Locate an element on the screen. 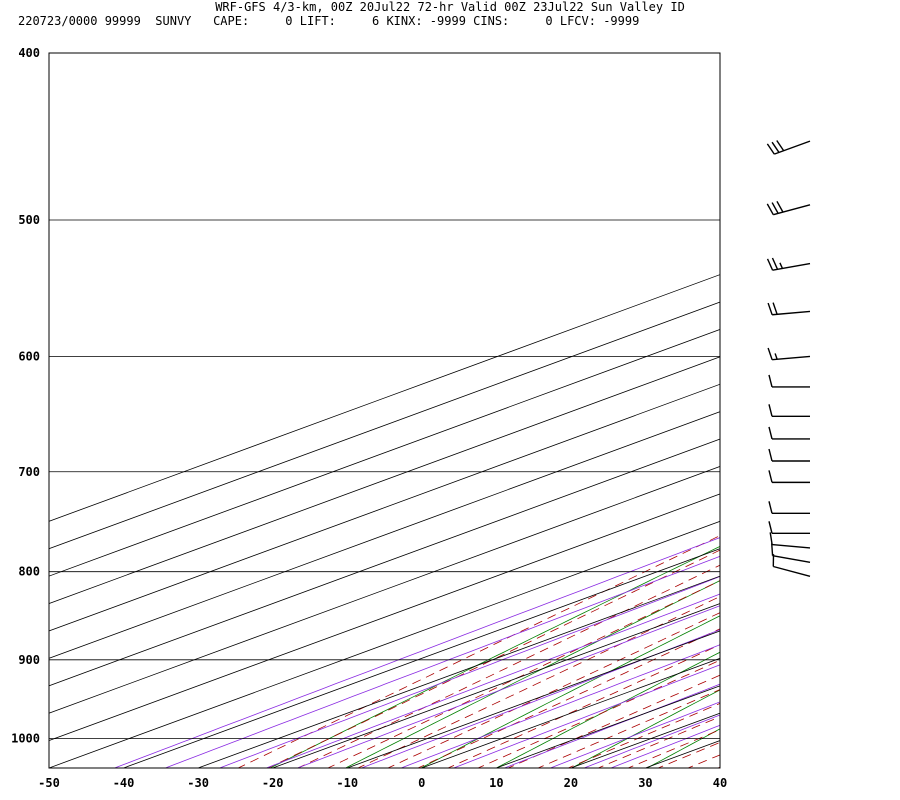  y-tick-label: 500 is located at coordinates (29, 220).